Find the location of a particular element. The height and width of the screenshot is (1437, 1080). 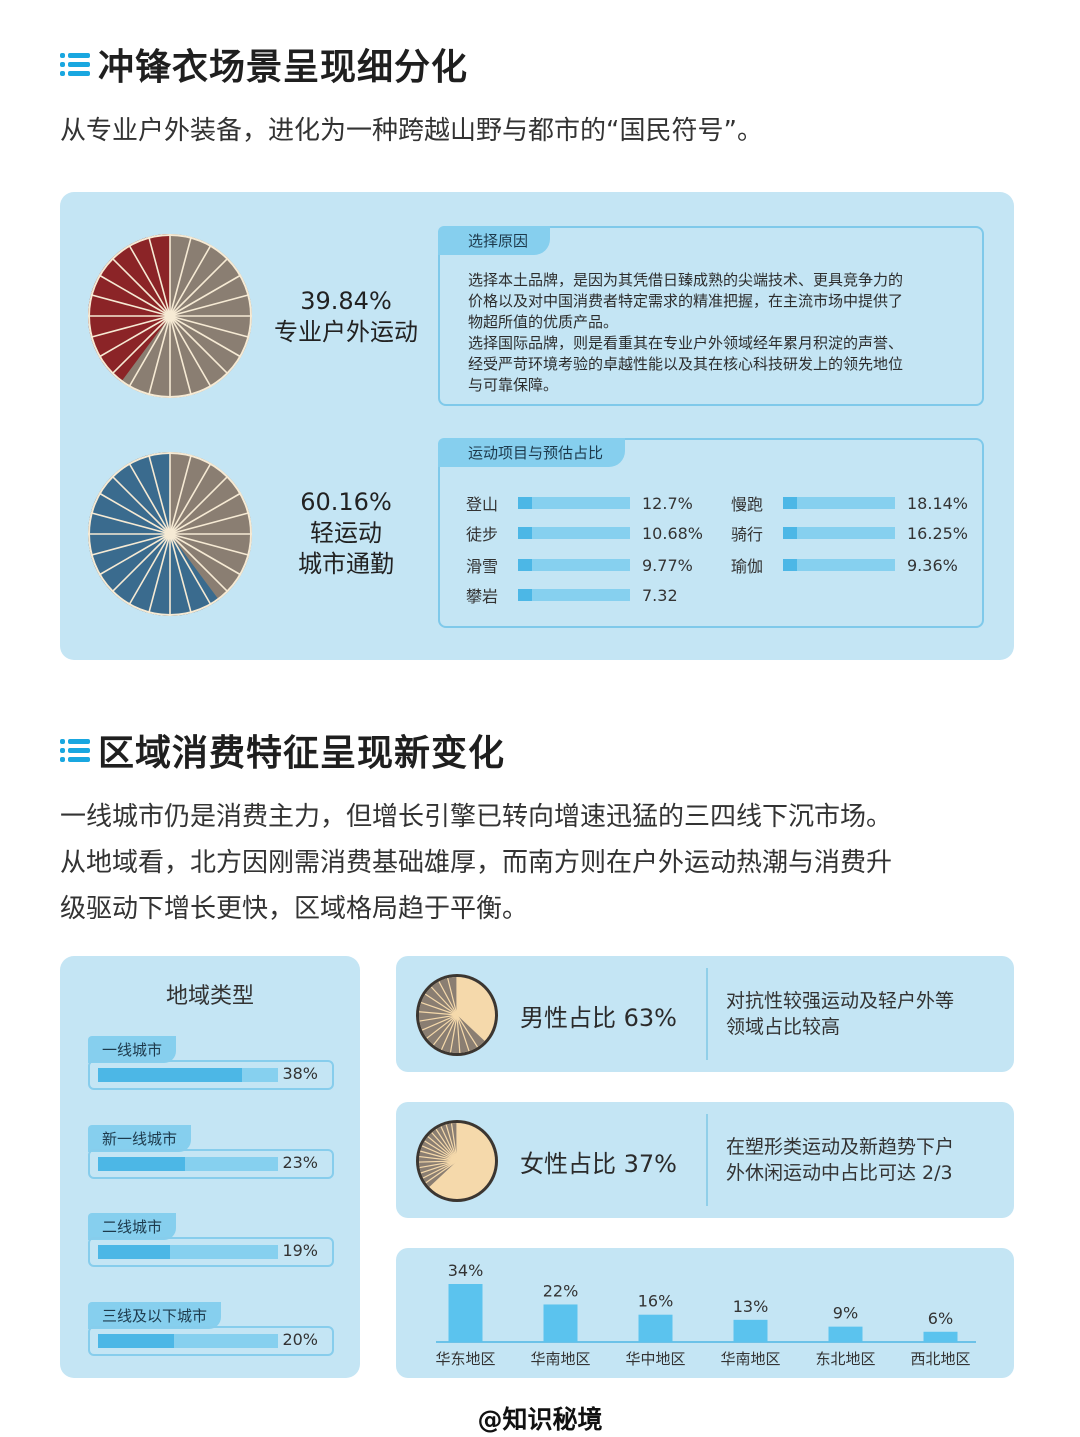

reasons-tag: 选择原因 is located at coordinates (494, 240).